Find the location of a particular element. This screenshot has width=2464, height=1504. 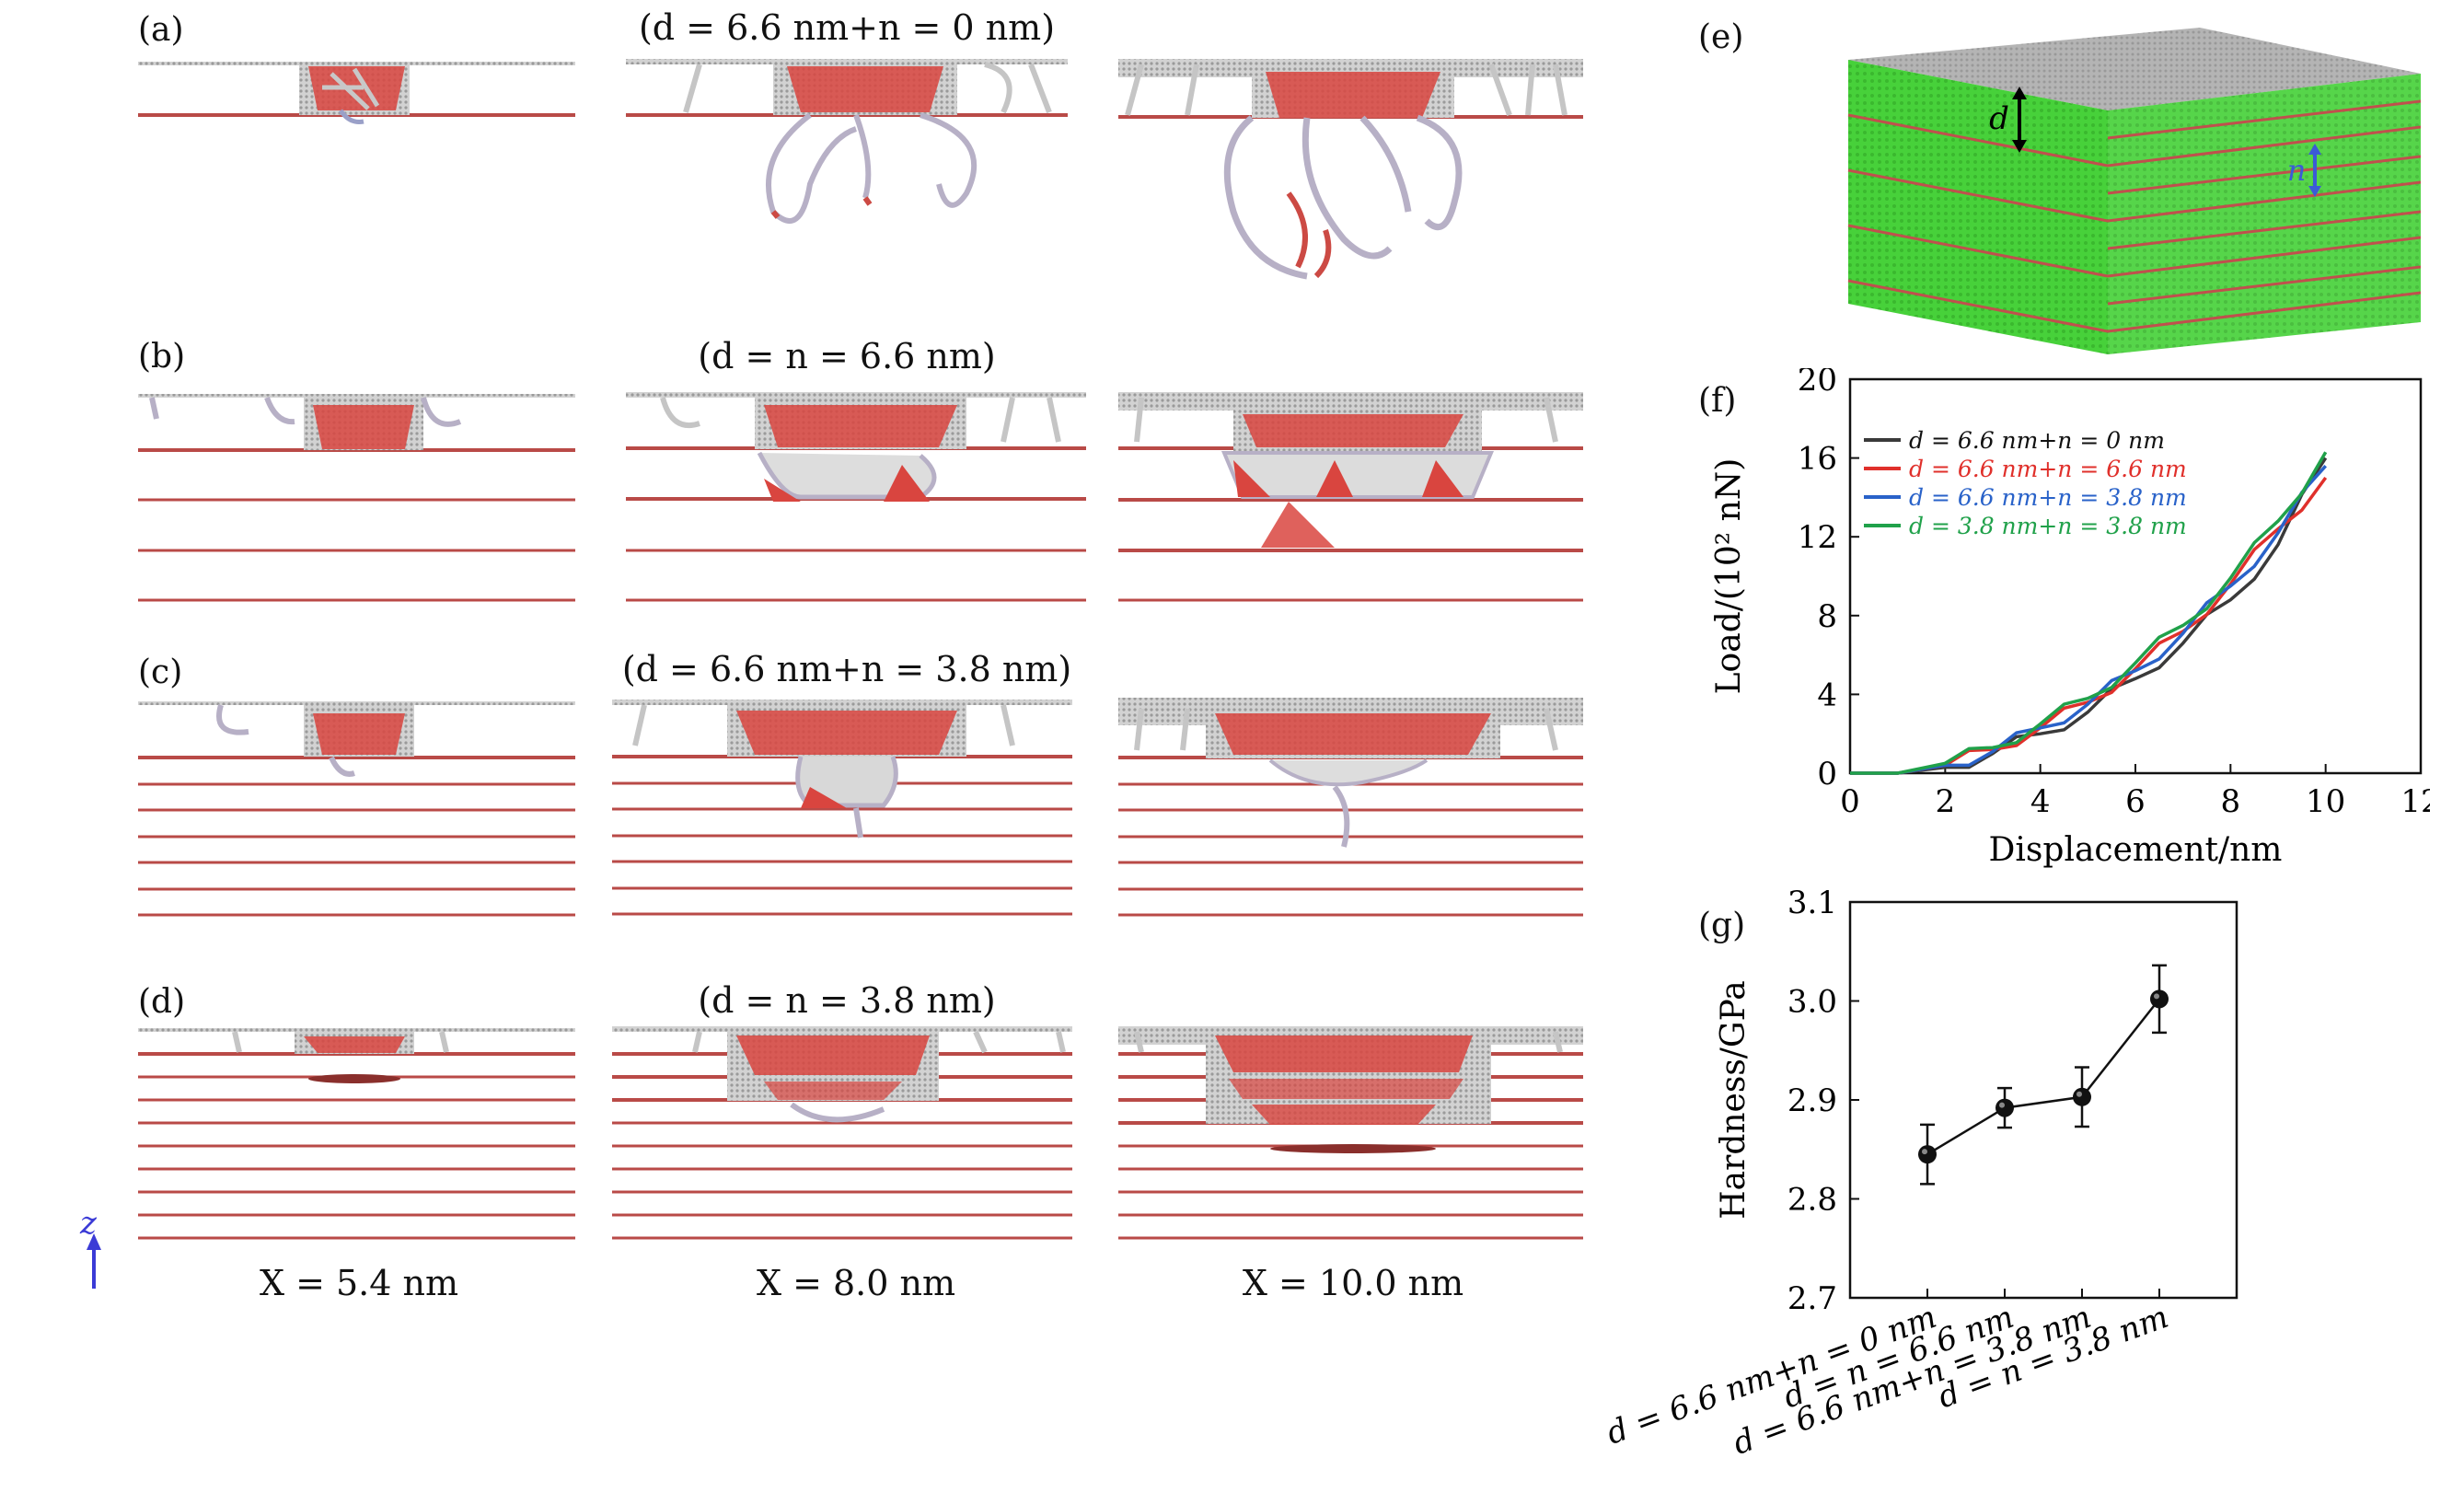

legend-label: d = 6.6 nm+n = 3.8 nm is located at coordinates (2048, 497).